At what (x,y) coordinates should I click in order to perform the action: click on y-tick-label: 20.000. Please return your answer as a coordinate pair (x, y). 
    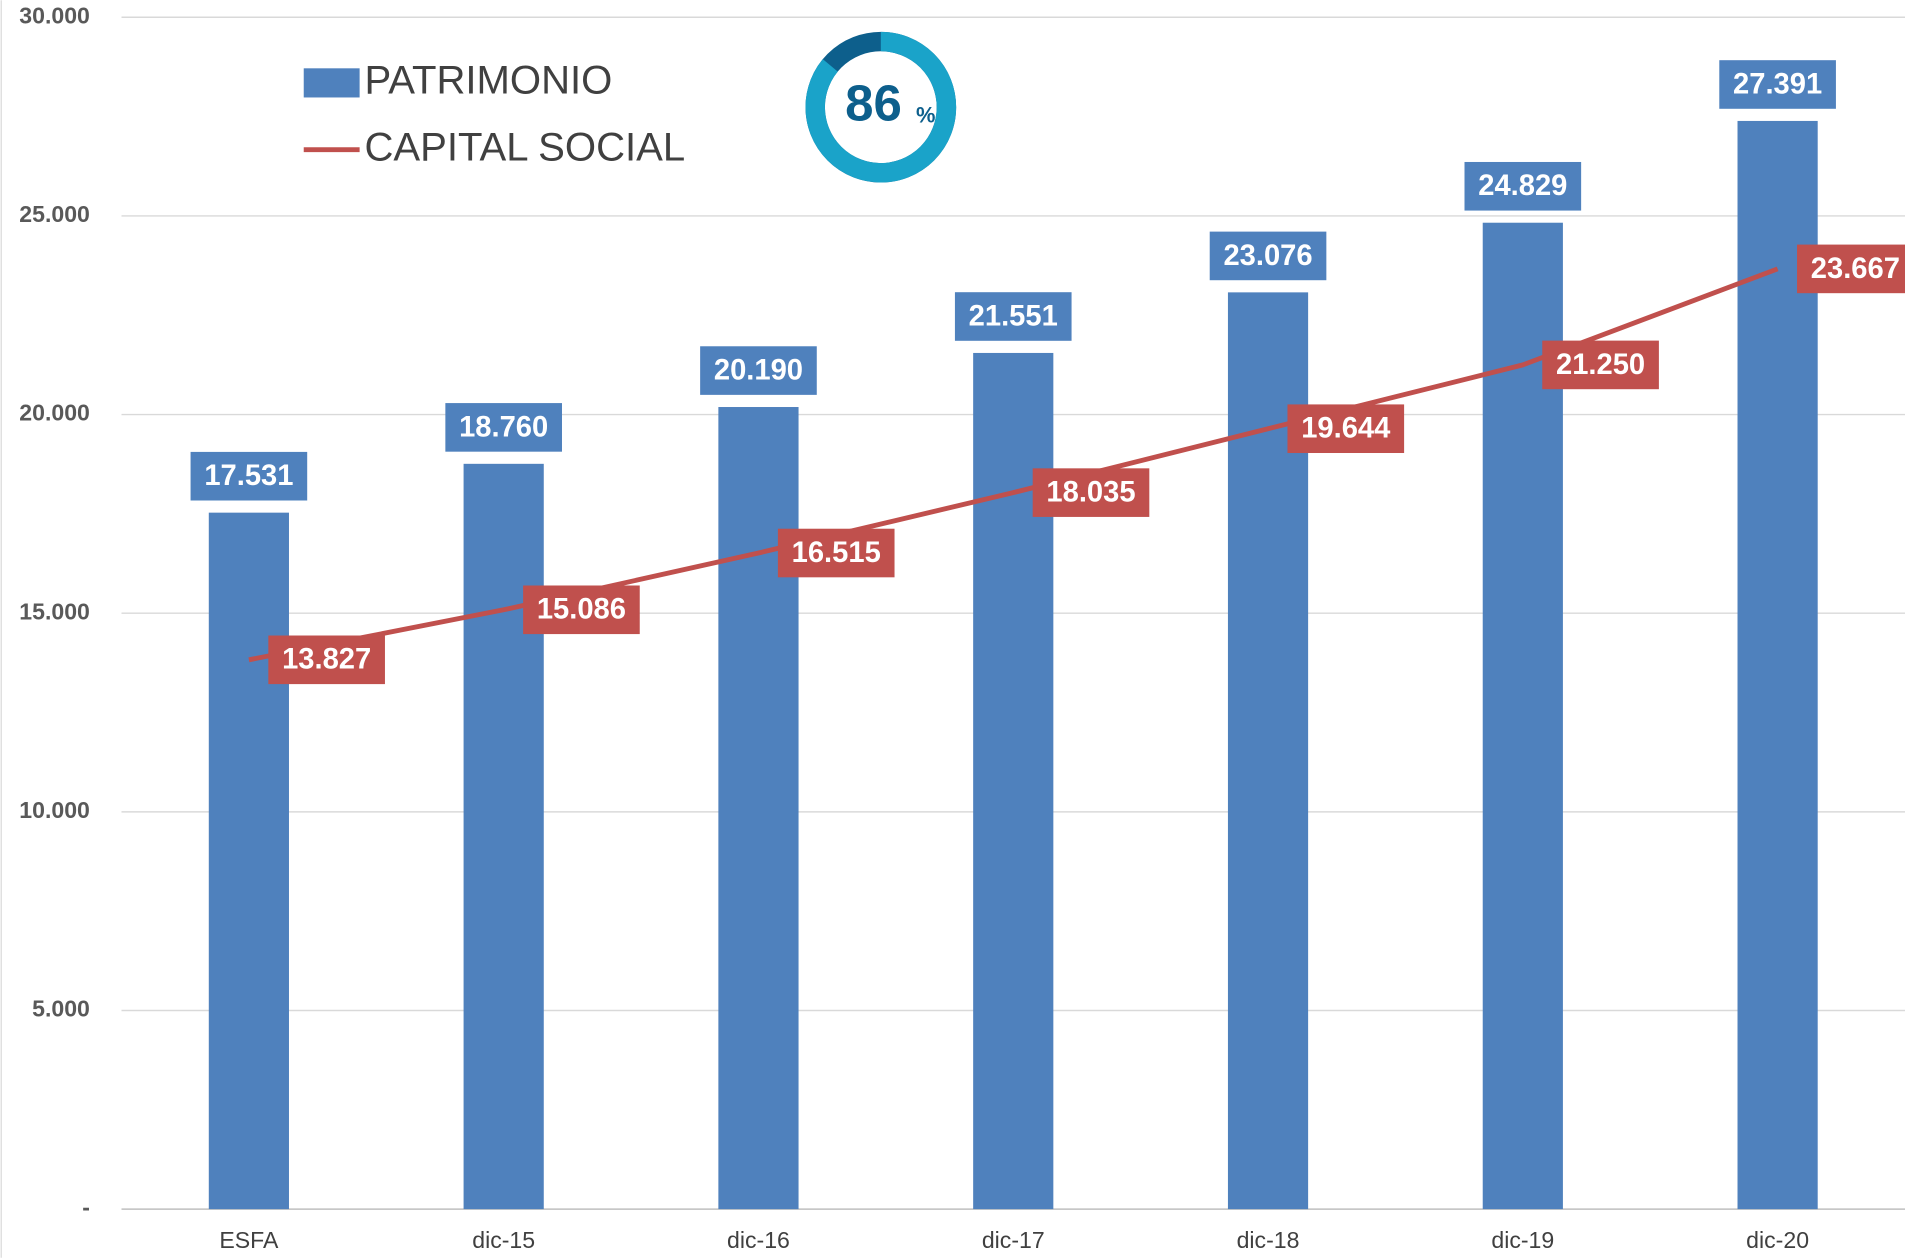
    Looking at the image, I should click on (54, 413).